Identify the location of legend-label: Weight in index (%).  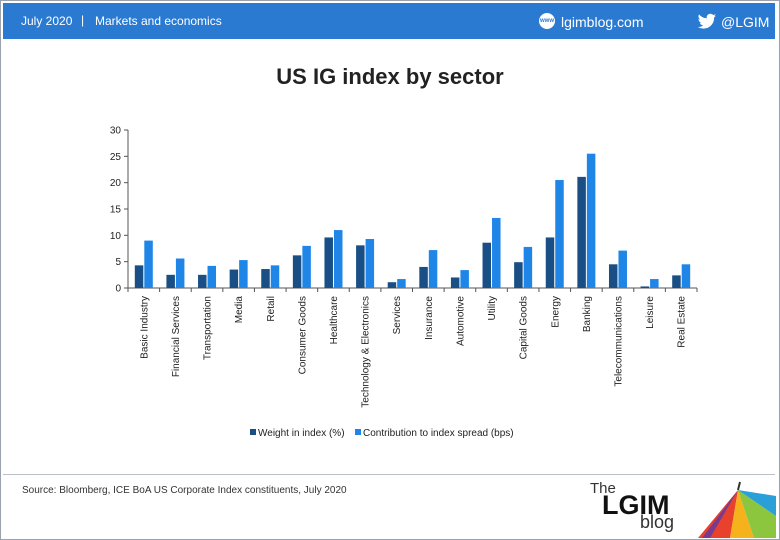
(301, 433).